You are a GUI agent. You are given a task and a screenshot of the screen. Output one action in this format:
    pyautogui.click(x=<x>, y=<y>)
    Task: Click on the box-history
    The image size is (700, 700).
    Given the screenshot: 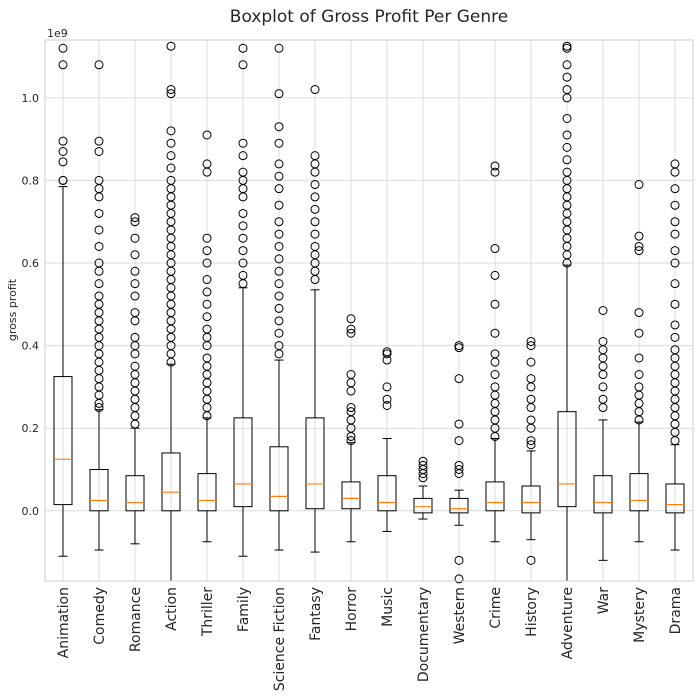 What is the action you would take?
    pyautogui.click(x=531, y=495)
    